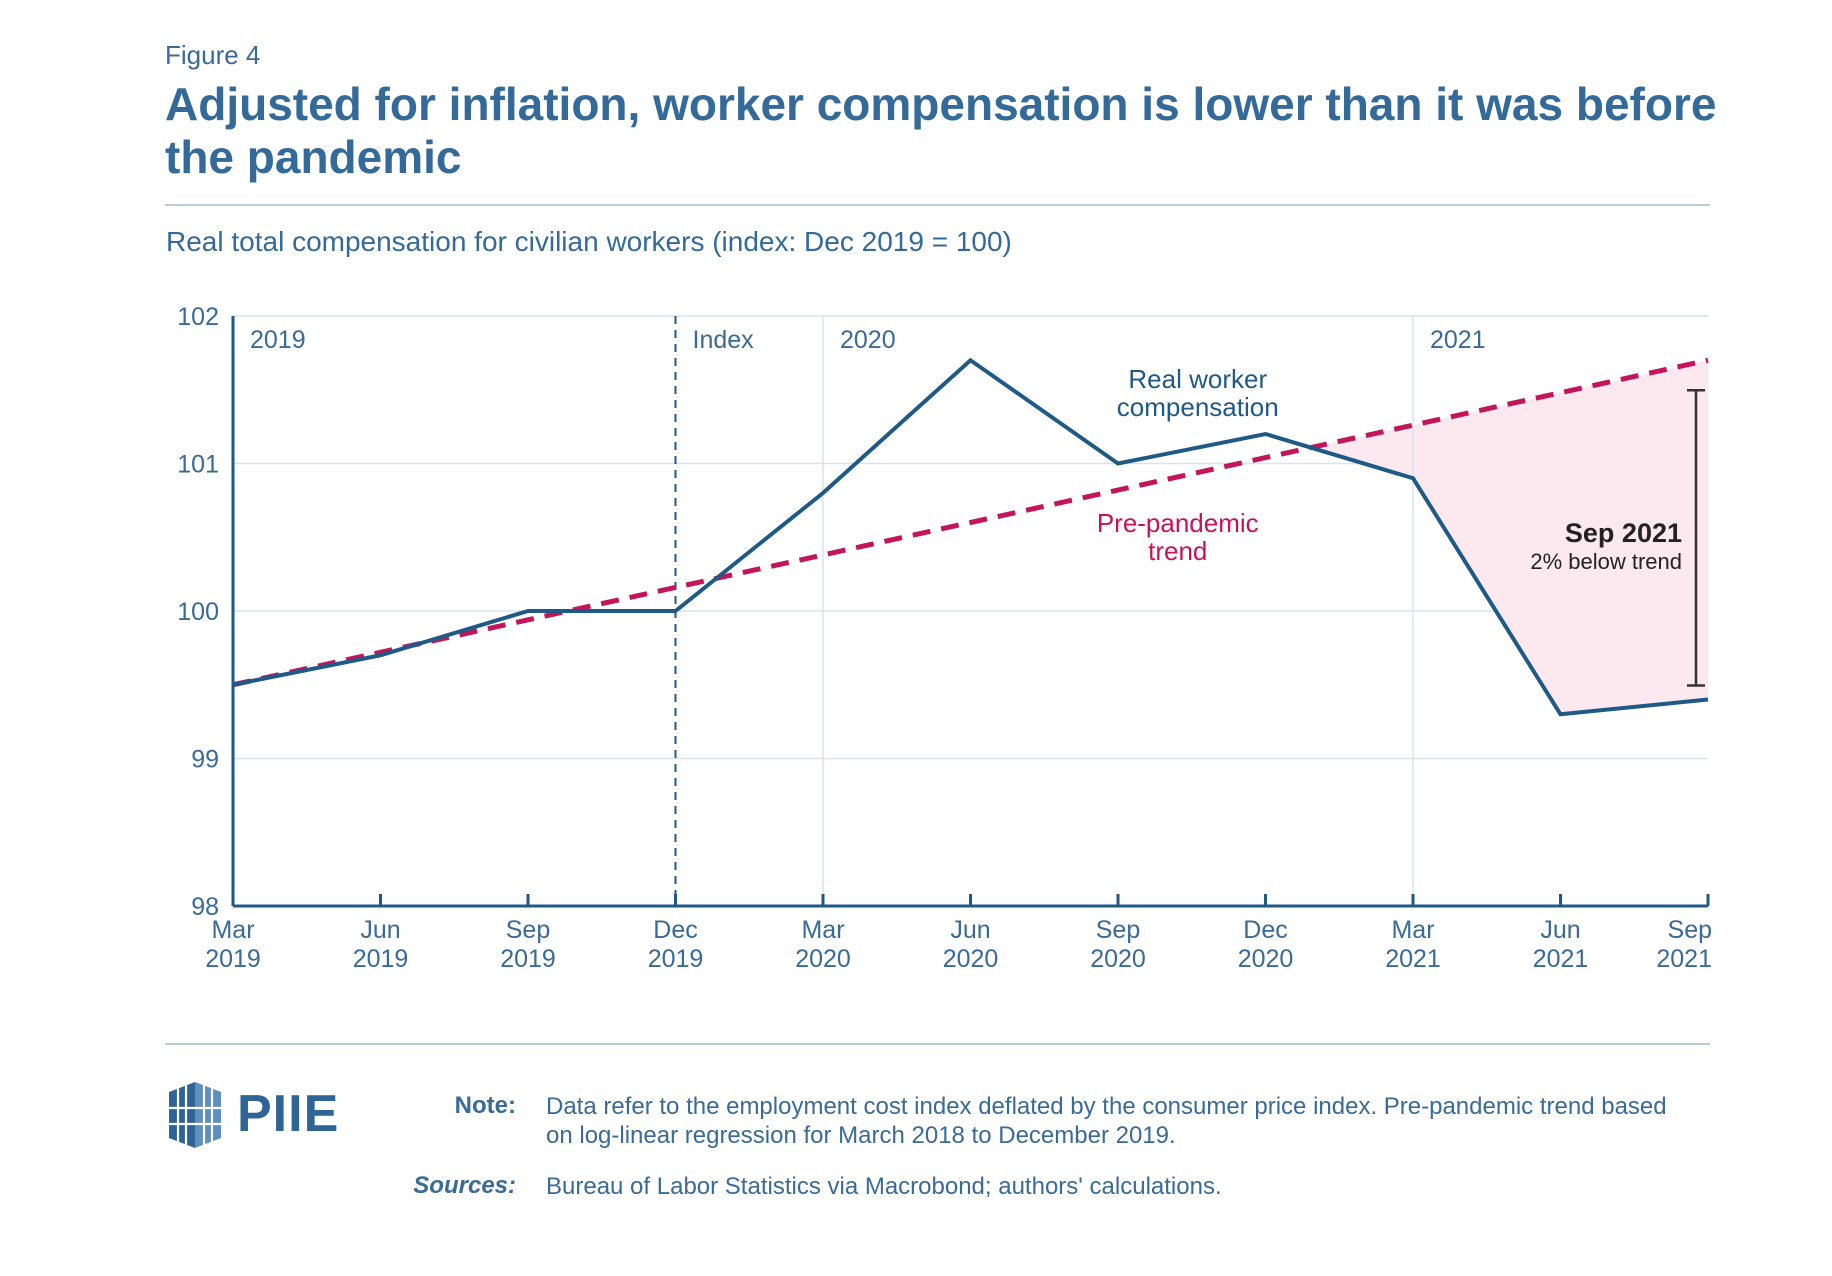 The image size is (1832, 1276). Describe the element at coordinates (1178, 523) in the screenshot. I see `series-label-trend: Pre-pandemic` at that location.